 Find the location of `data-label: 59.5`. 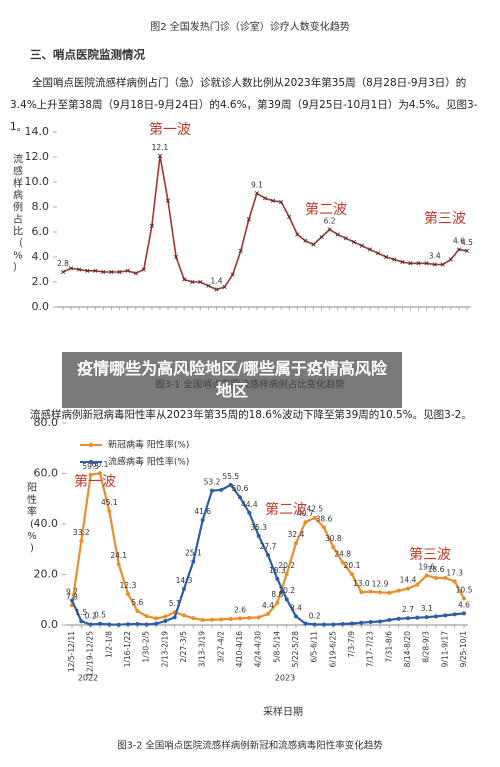

data-label: 59.5 is located at coordinates (90, 466).